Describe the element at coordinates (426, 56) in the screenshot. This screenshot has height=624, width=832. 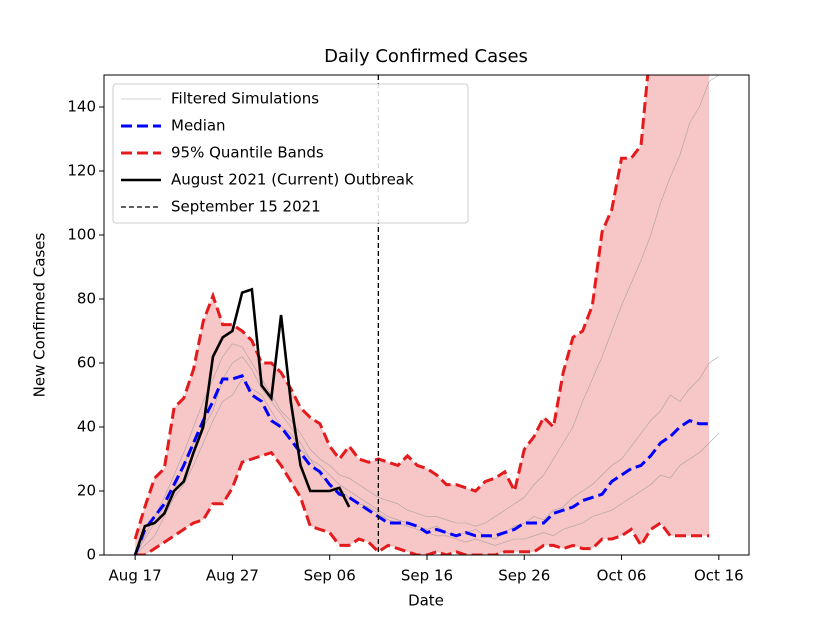
I see `chart-title: Daily Confirmed Cases` at that location.